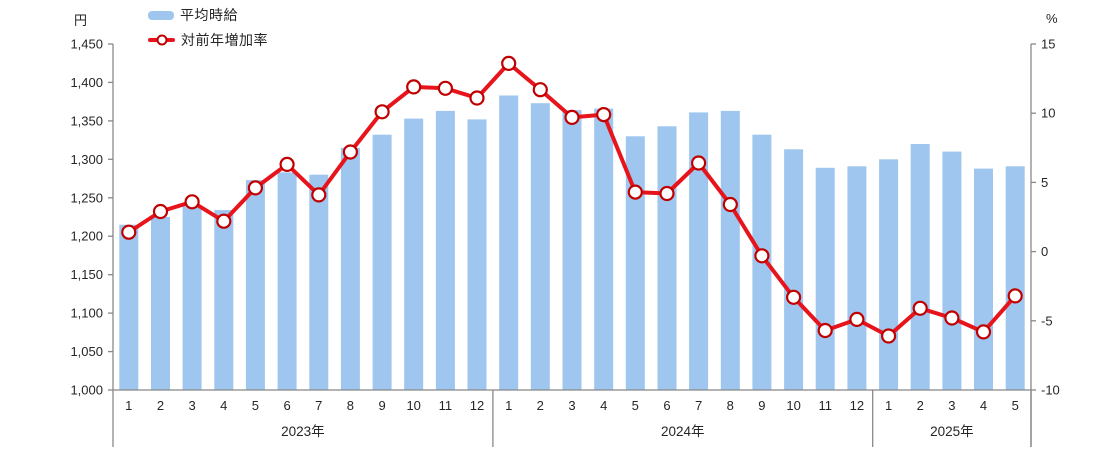 This screenshot has height=457, width=1098. I want to click on left-axis-tick-label: 1,200, so click(86, 236).